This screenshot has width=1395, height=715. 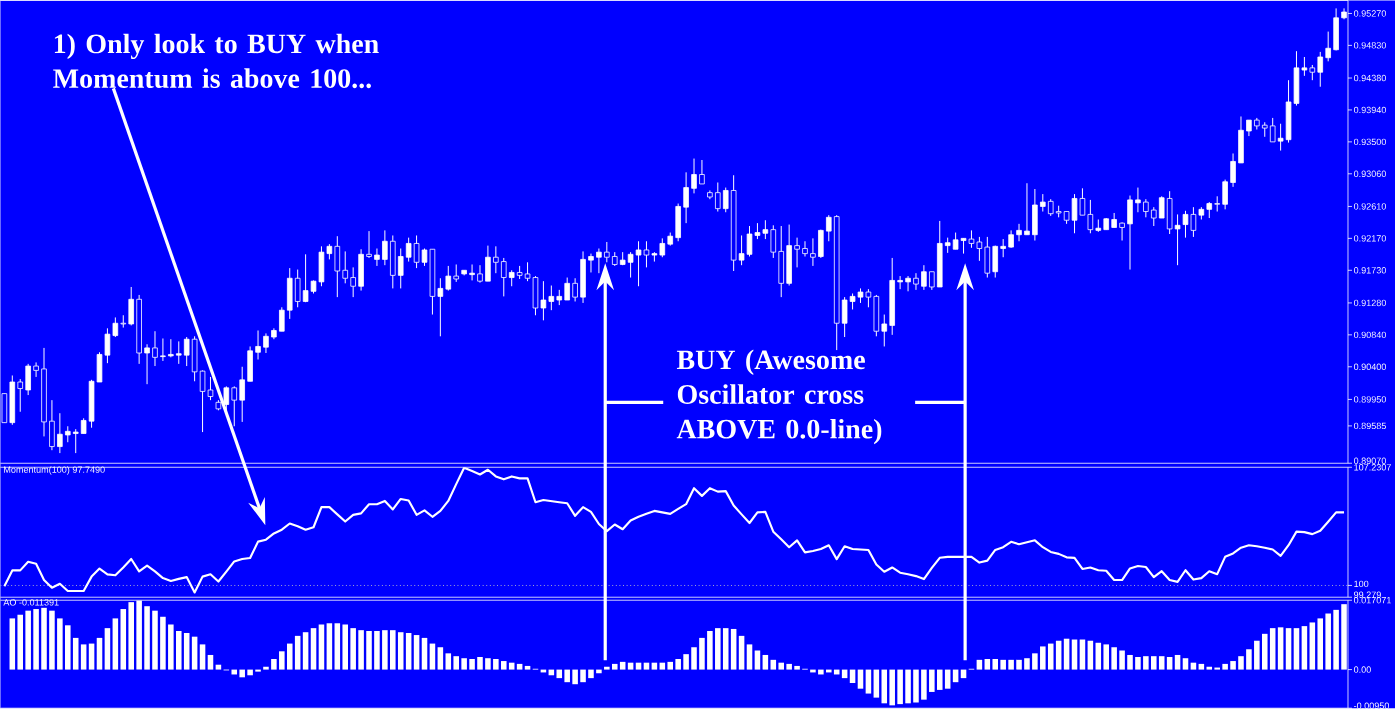 What do you see at coordinates (54, 470) in the screenshot?
I see `chart-title: Momentum(100) 97.7490` at bounding box center [54, 470].